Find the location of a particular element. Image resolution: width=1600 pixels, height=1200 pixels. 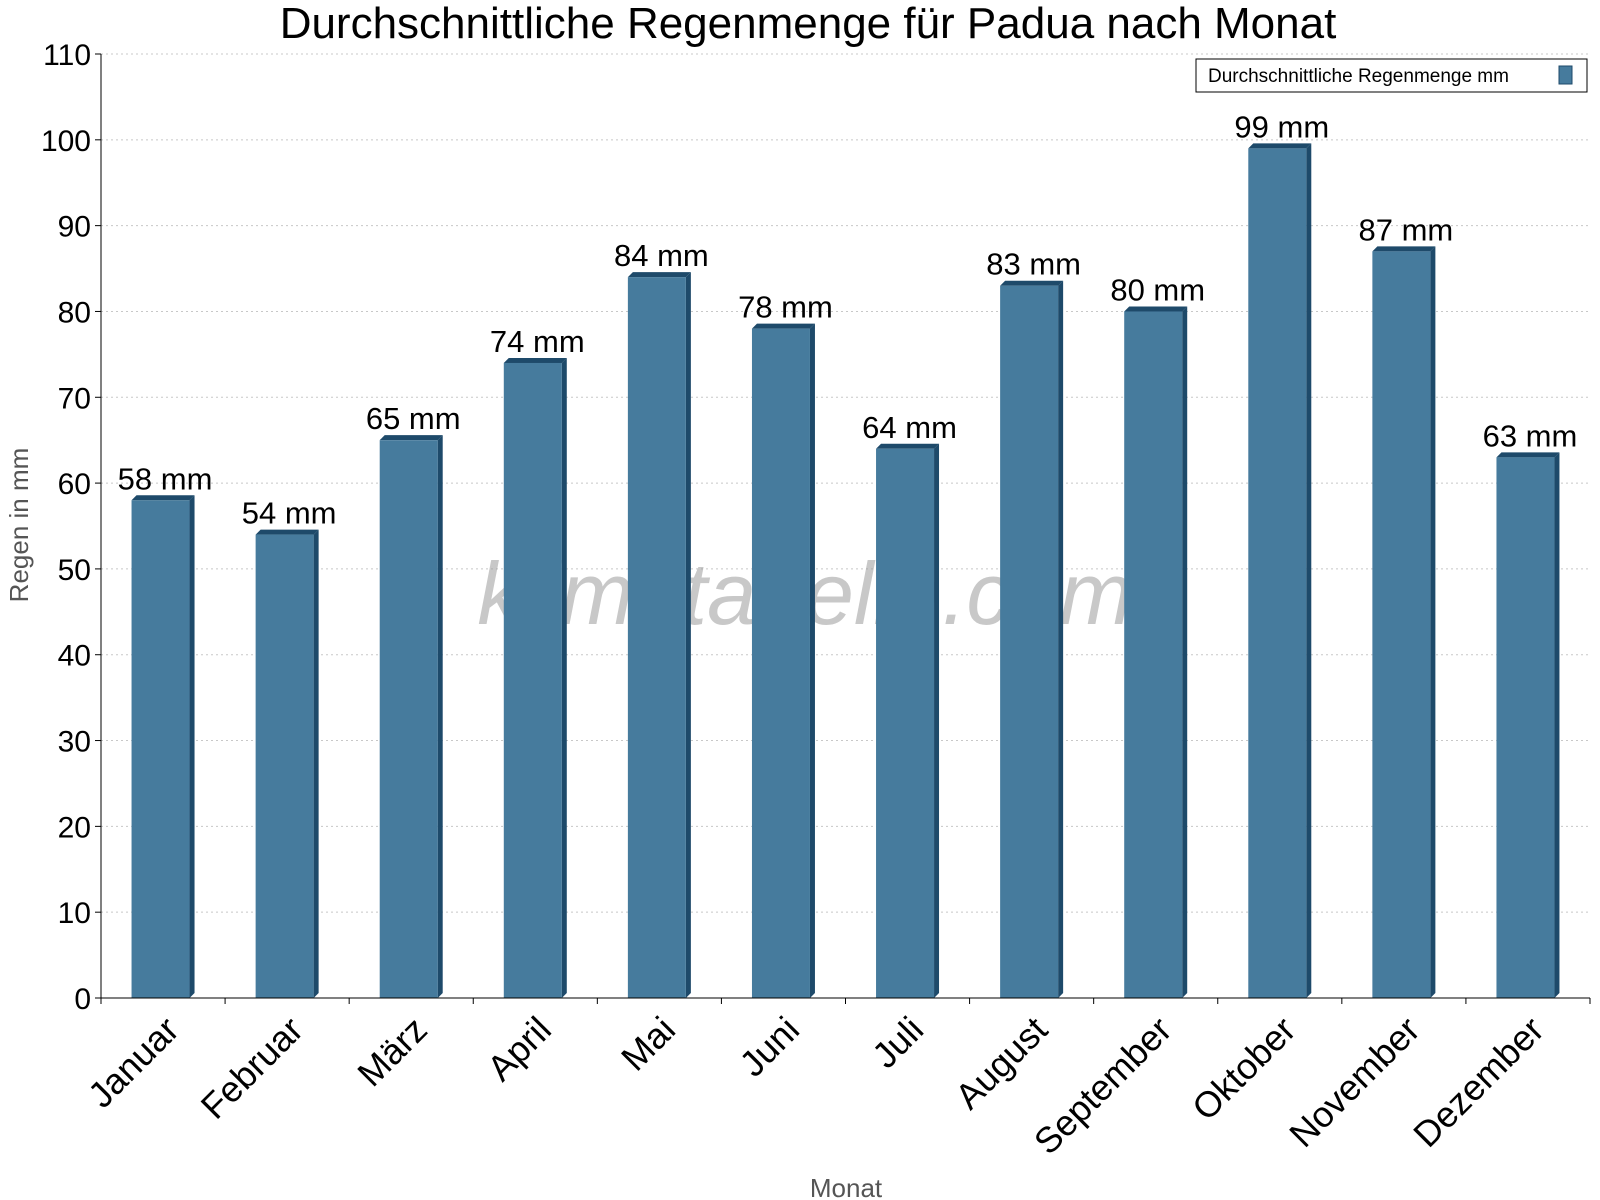

data-label: 87 mm is located at coordinates (1406, 229).